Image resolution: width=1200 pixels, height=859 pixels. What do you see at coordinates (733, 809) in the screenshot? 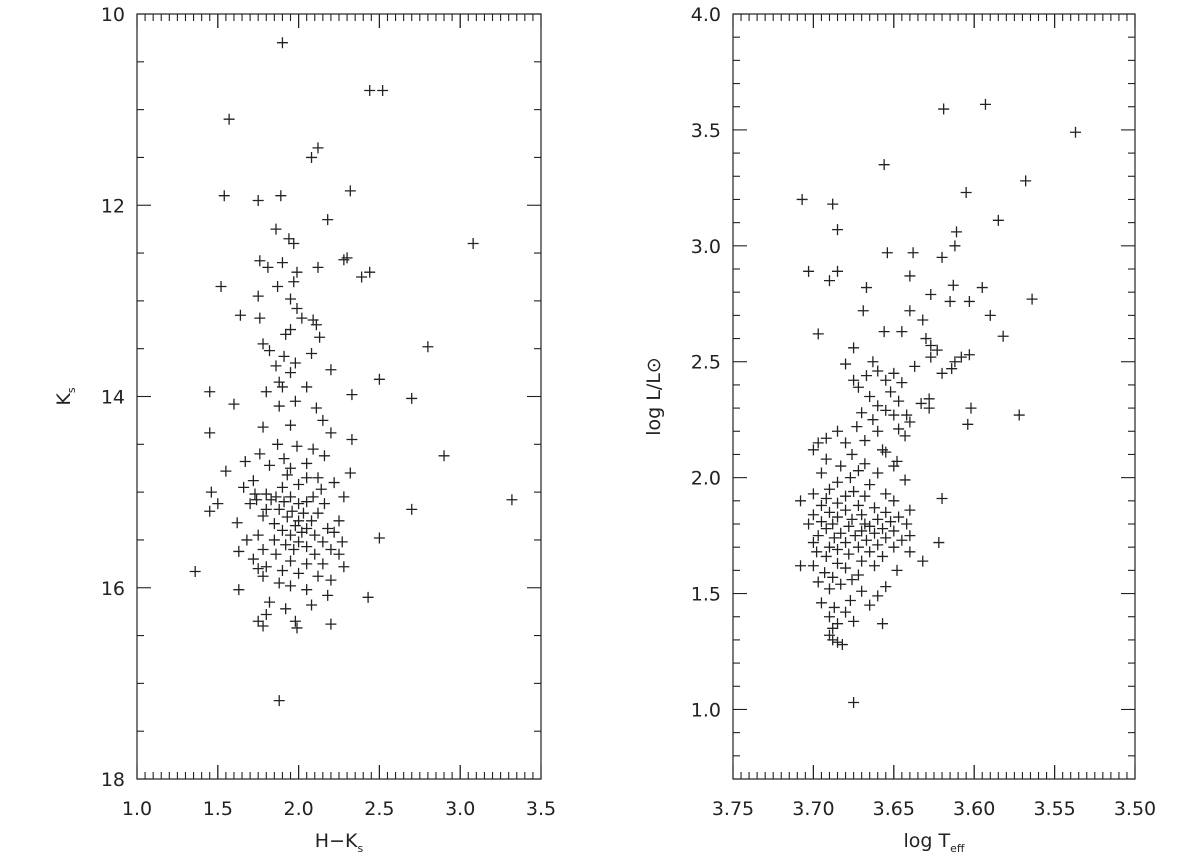
I see `x-tick-label: 3.75` at bounding box center [733, 809].